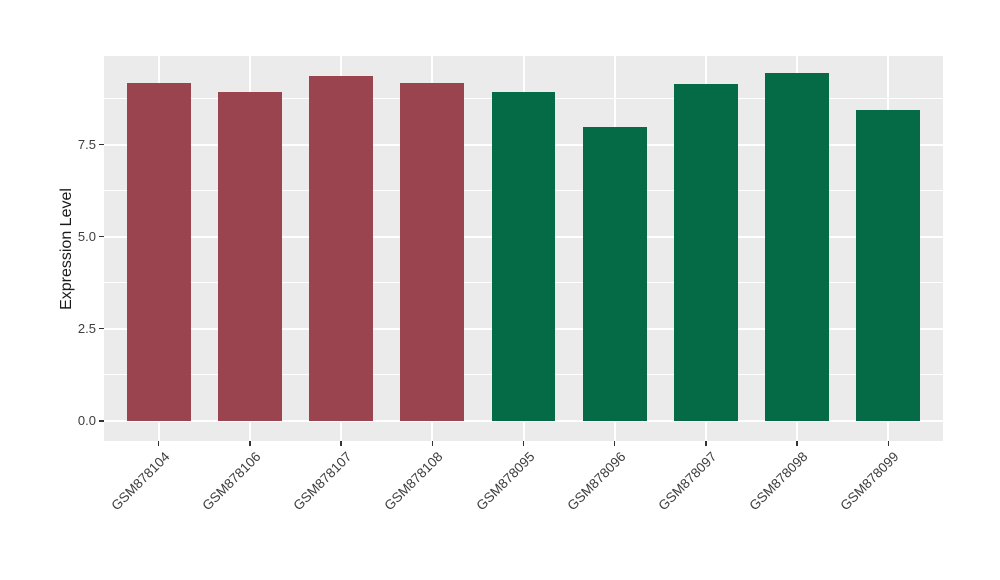 Image resolution: width=1000 pixels, height=580 pixels. Describe the element at coordinates (869, 481) in the screenshot. I see `x-tick-label: GSM878099` at that location.